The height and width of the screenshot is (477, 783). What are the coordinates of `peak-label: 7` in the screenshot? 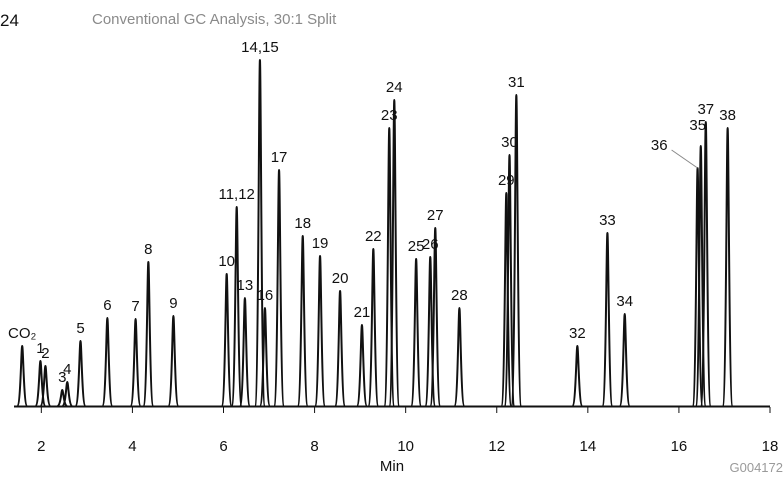 It's located at (135, 306).